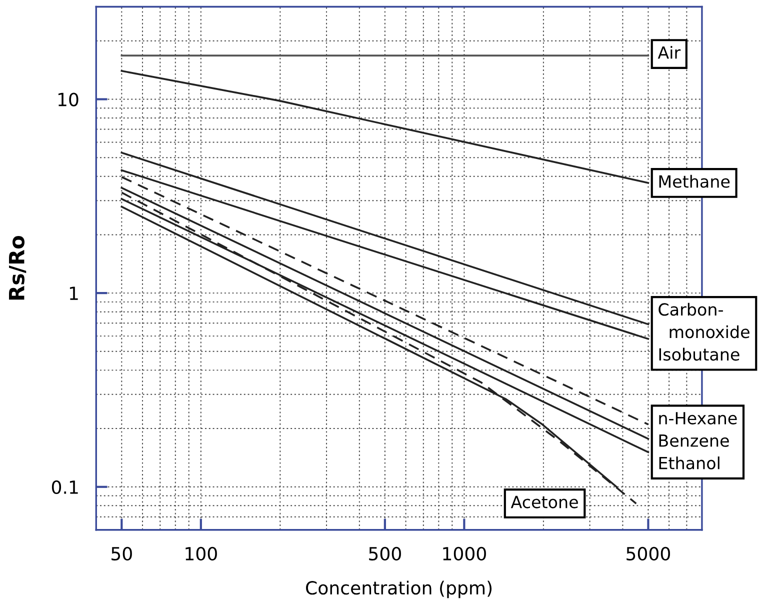 The height and width of the screenshot is (614, 763). I want to click on annotation: Air, so click(669, 52).